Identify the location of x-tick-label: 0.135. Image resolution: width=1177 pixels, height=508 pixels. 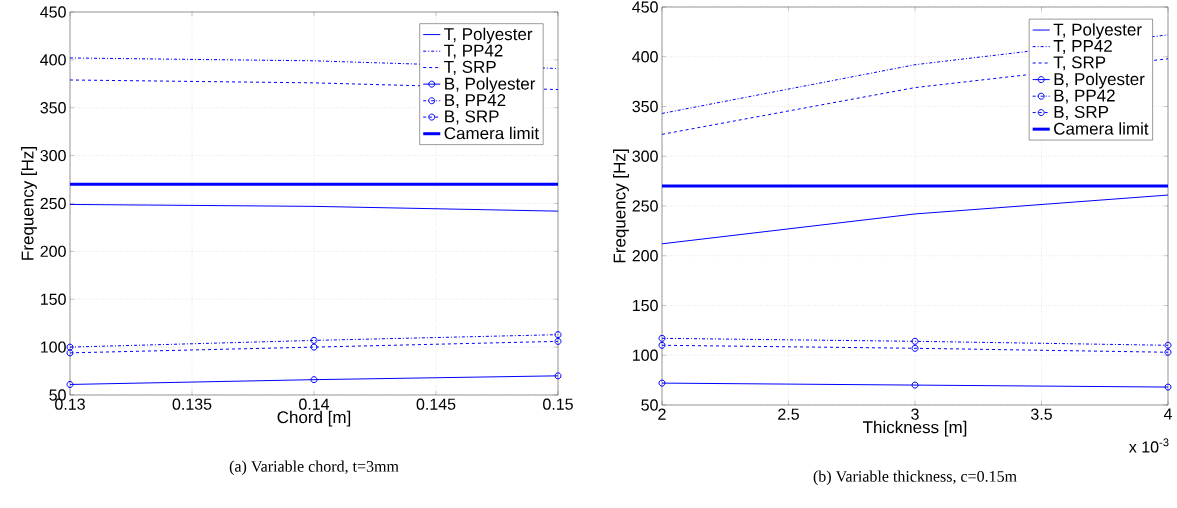
(192, 404).